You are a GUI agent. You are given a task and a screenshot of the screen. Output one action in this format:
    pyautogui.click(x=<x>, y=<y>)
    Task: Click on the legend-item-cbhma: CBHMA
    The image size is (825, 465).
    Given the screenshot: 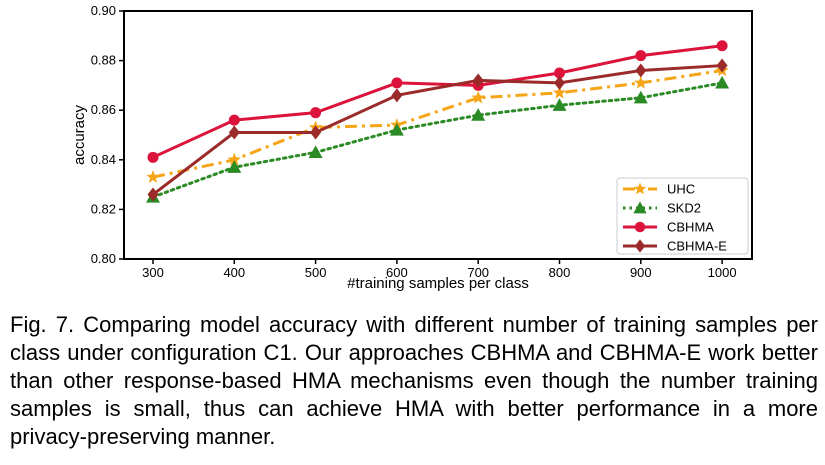 What is the action you would take?
    pyautogui.click(x=668, y=227)
    